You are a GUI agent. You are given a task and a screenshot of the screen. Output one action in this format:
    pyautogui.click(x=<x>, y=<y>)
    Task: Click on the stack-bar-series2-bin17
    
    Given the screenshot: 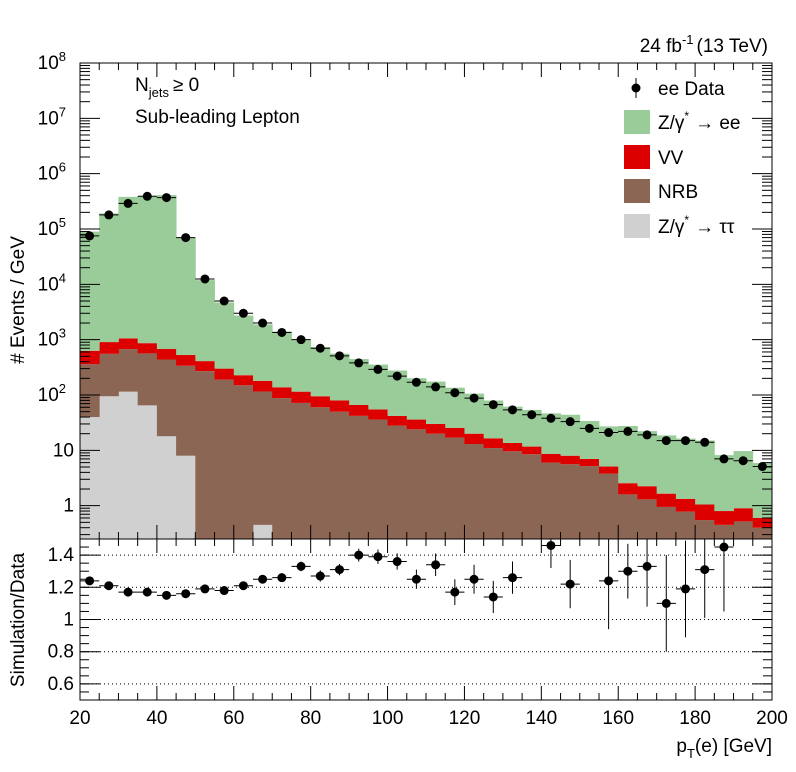 What is the action you would take?
    pyautogui.click(x=416, y=424)
    